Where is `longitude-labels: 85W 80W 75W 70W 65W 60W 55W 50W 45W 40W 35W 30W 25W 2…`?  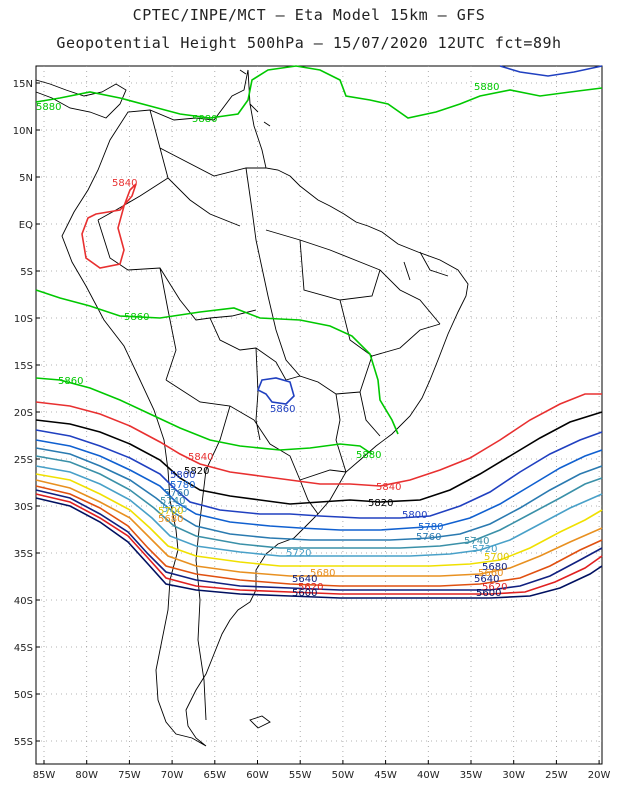
longitude-labels: 85W 80W 75W 70W 65W 60W 55W 50W 45W 40W 35W 30W 25W 2… is located at coordinates (322, 770).